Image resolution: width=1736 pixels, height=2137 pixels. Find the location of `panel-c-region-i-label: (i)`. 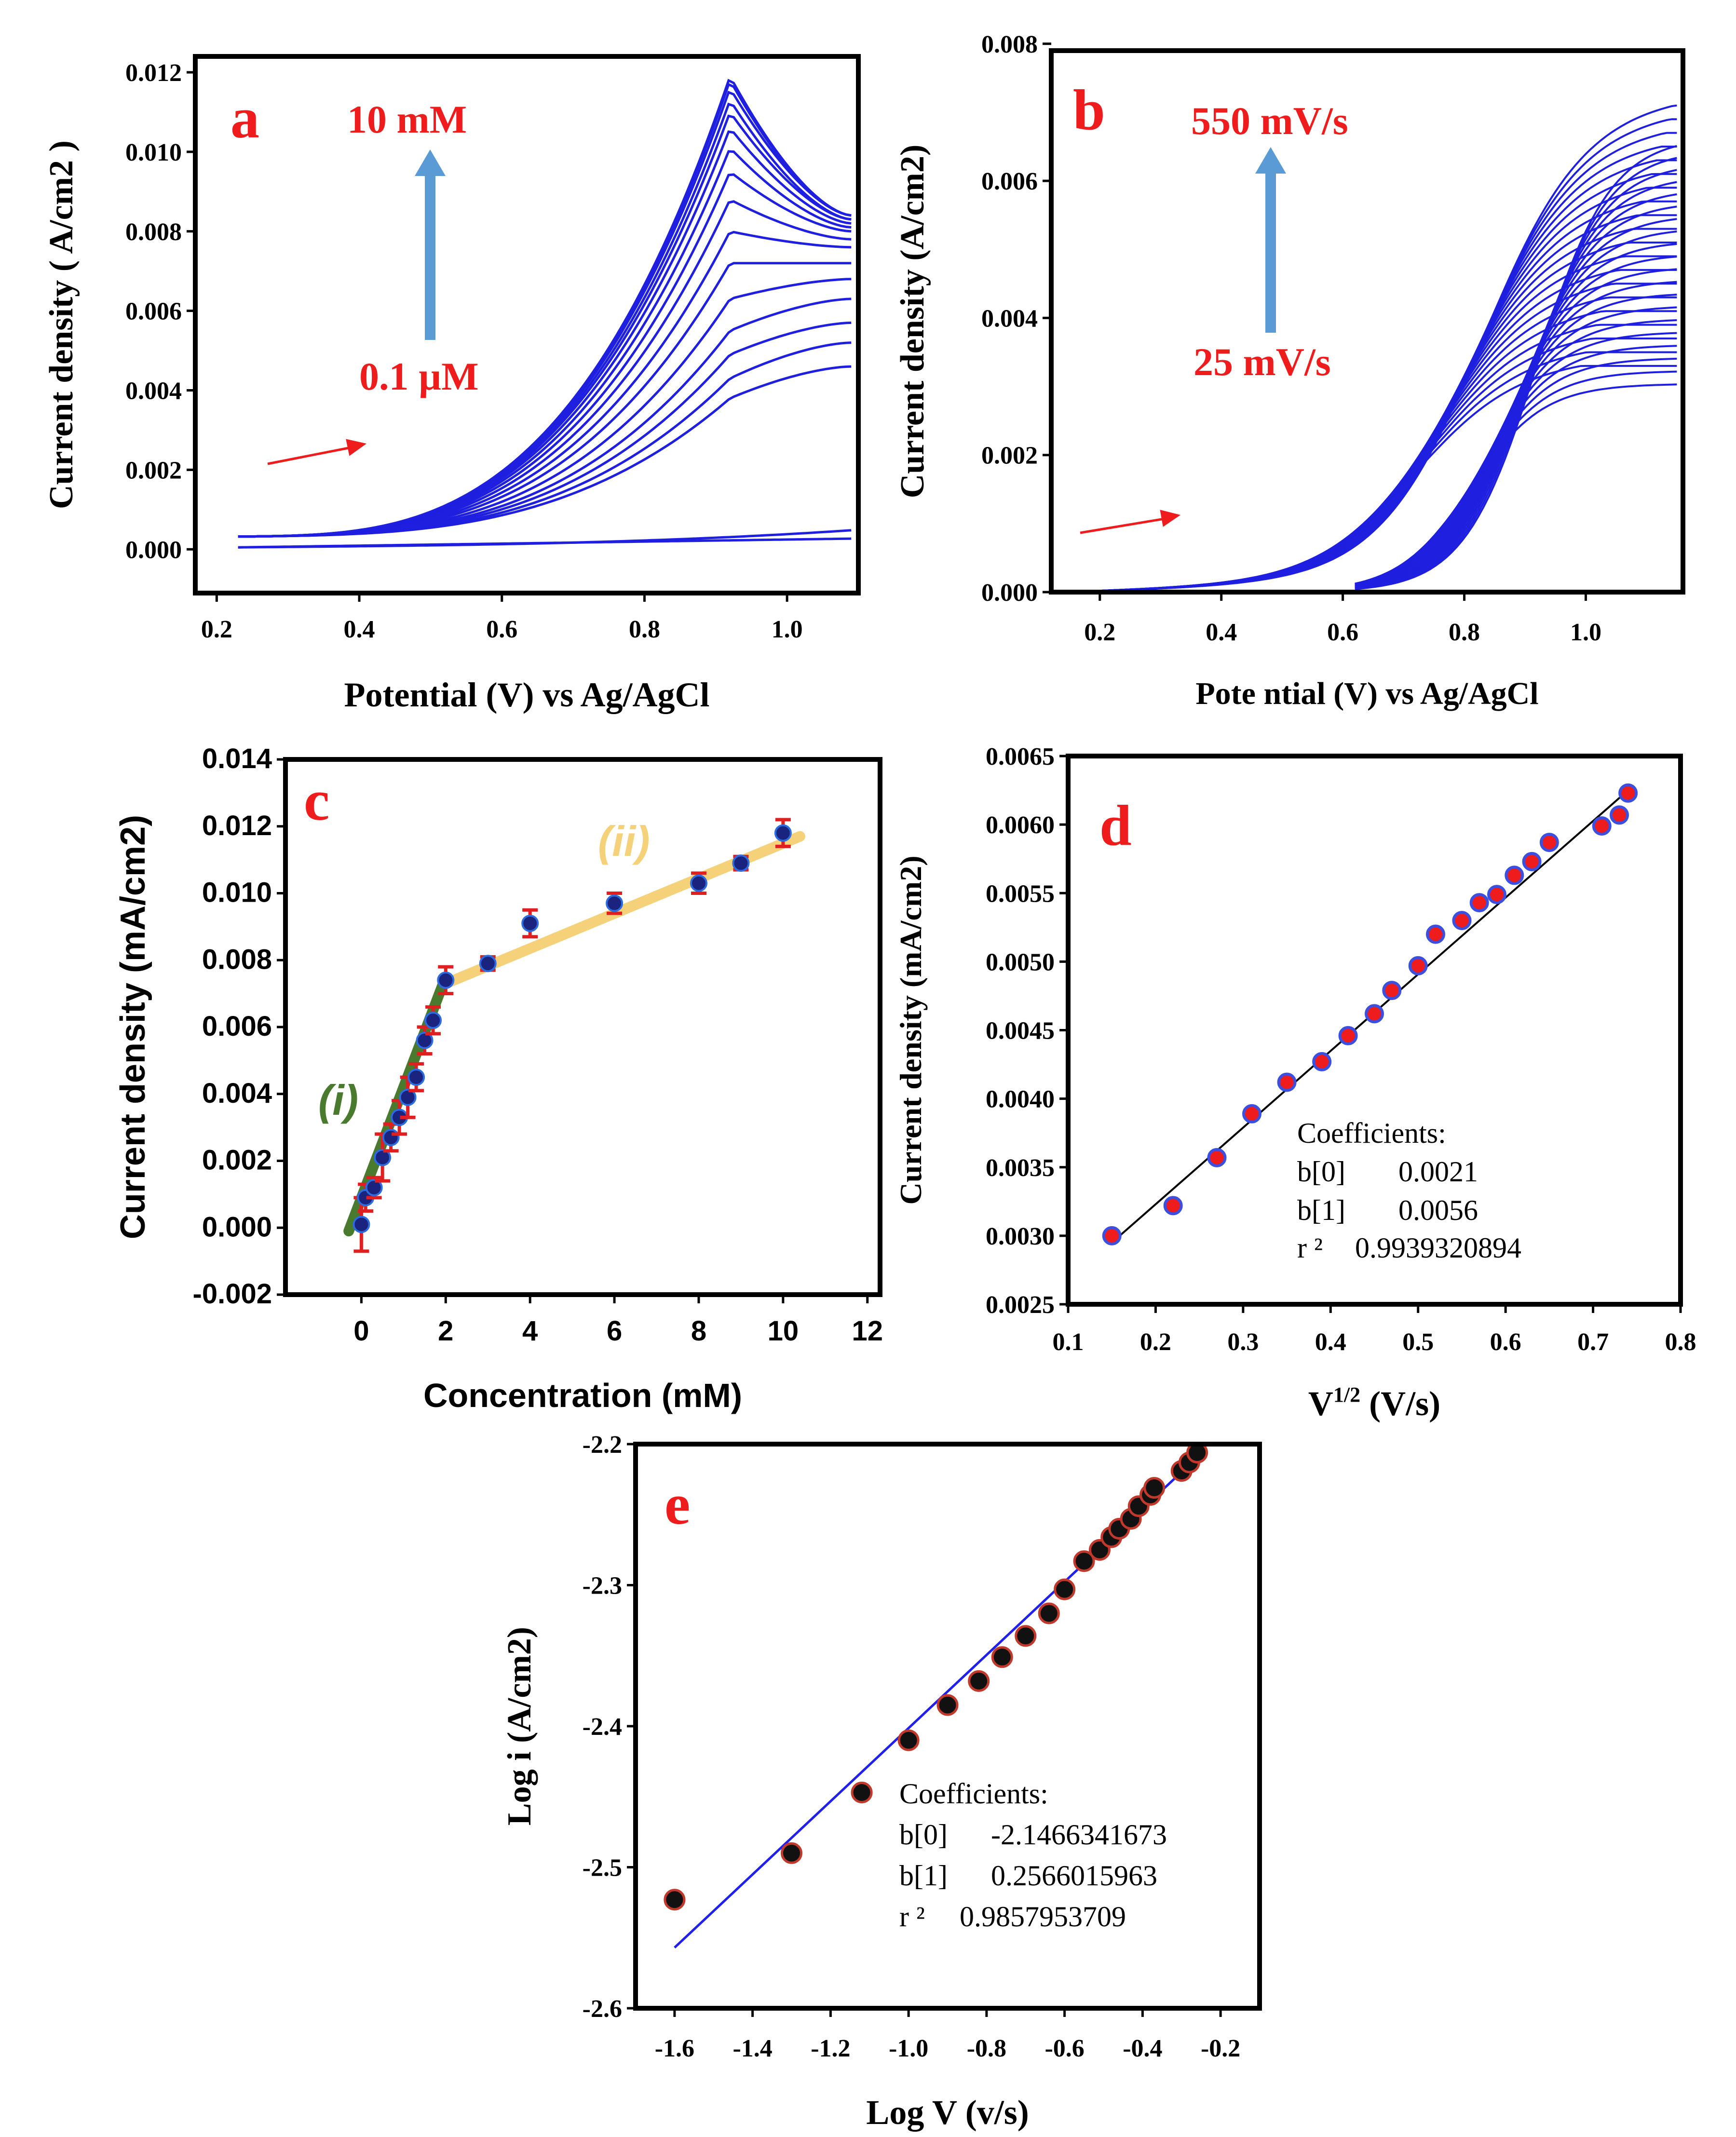

panel-c-region-i-label: (i) is located at coordinates (338, 1100).